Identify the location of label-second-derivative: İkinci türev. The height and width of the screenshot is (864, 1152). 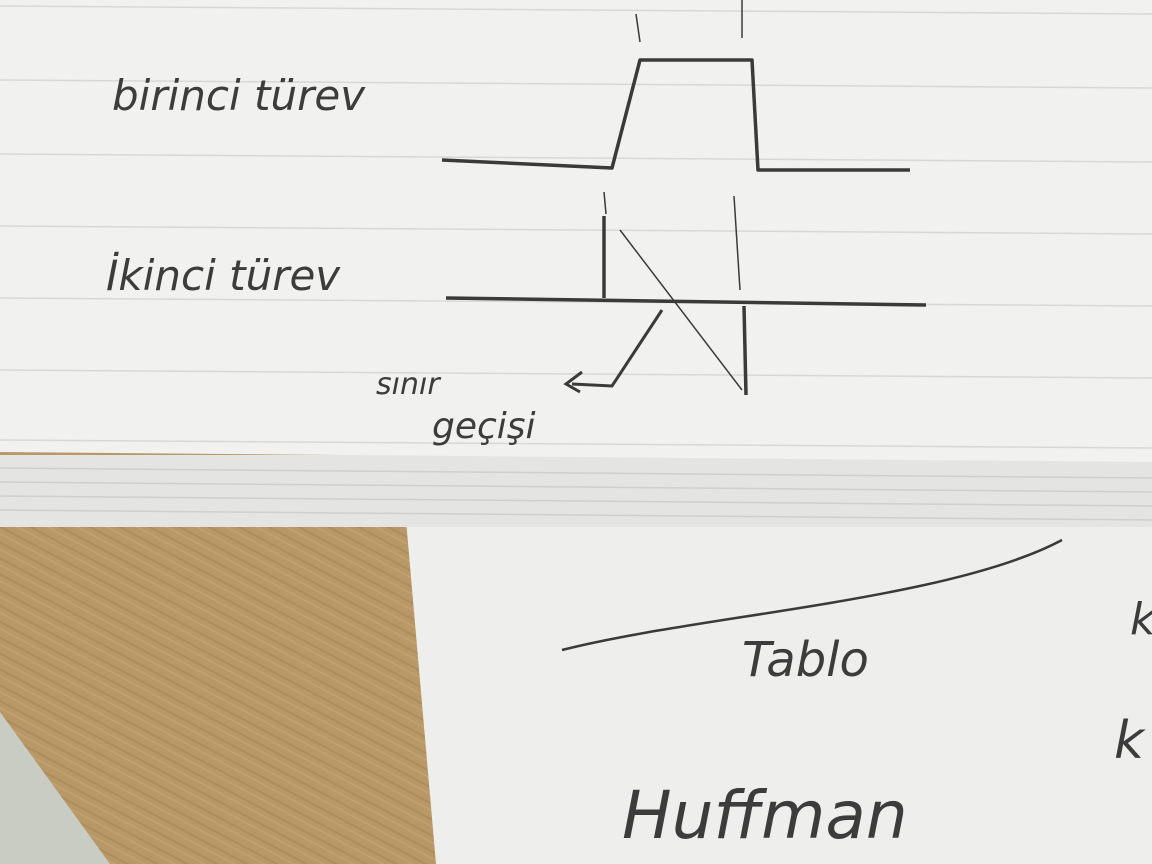
(223, 275).